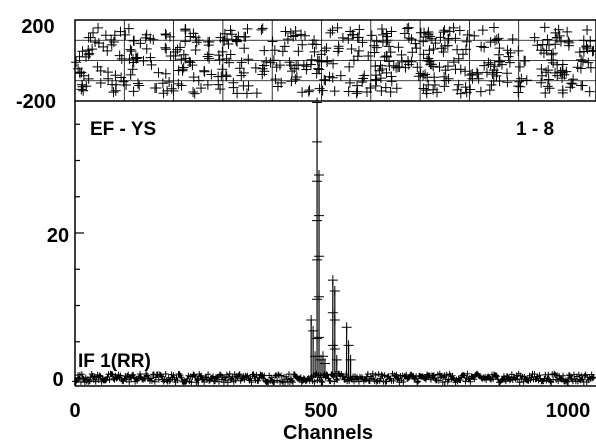 Image resolution: width=596 pixels, height=444 pixels. Describe the element at coordinates (568, 411) in the screenshot. I see `xtick-label-1000: 1000` at that location.